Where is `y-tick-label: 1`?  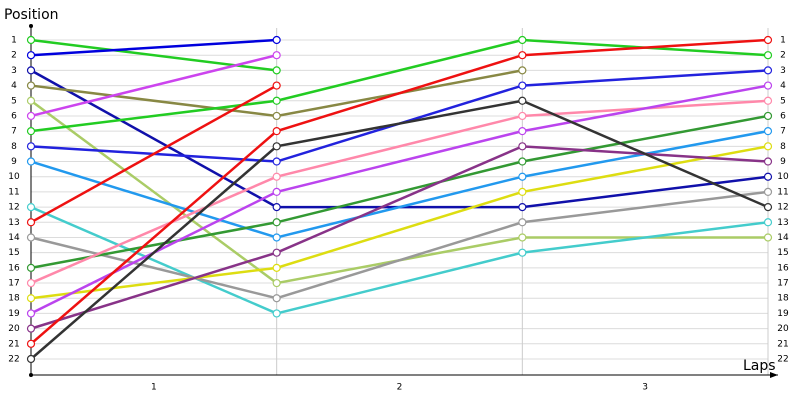 y-tick-label: 1 is located at coordinates (14, 41).